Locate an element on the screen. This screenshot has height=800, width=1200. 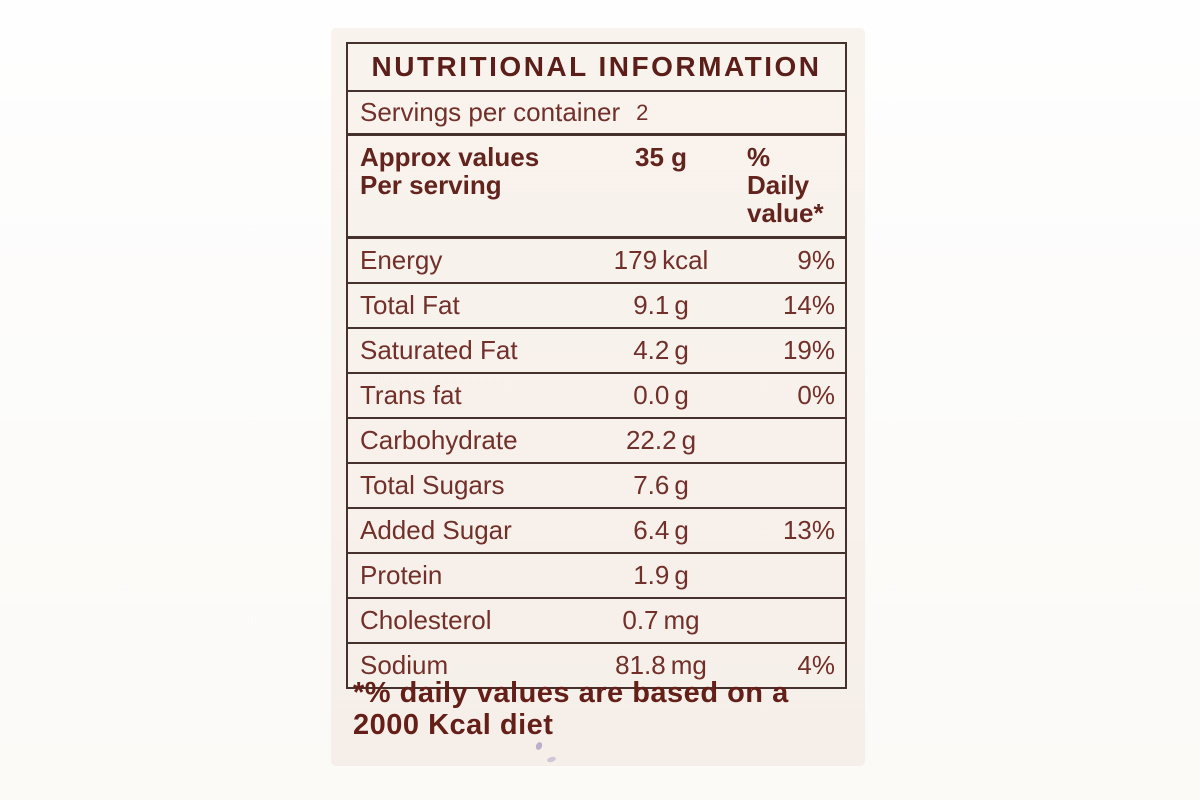
amount-unit: kcal is located at coordinates (685, 260).